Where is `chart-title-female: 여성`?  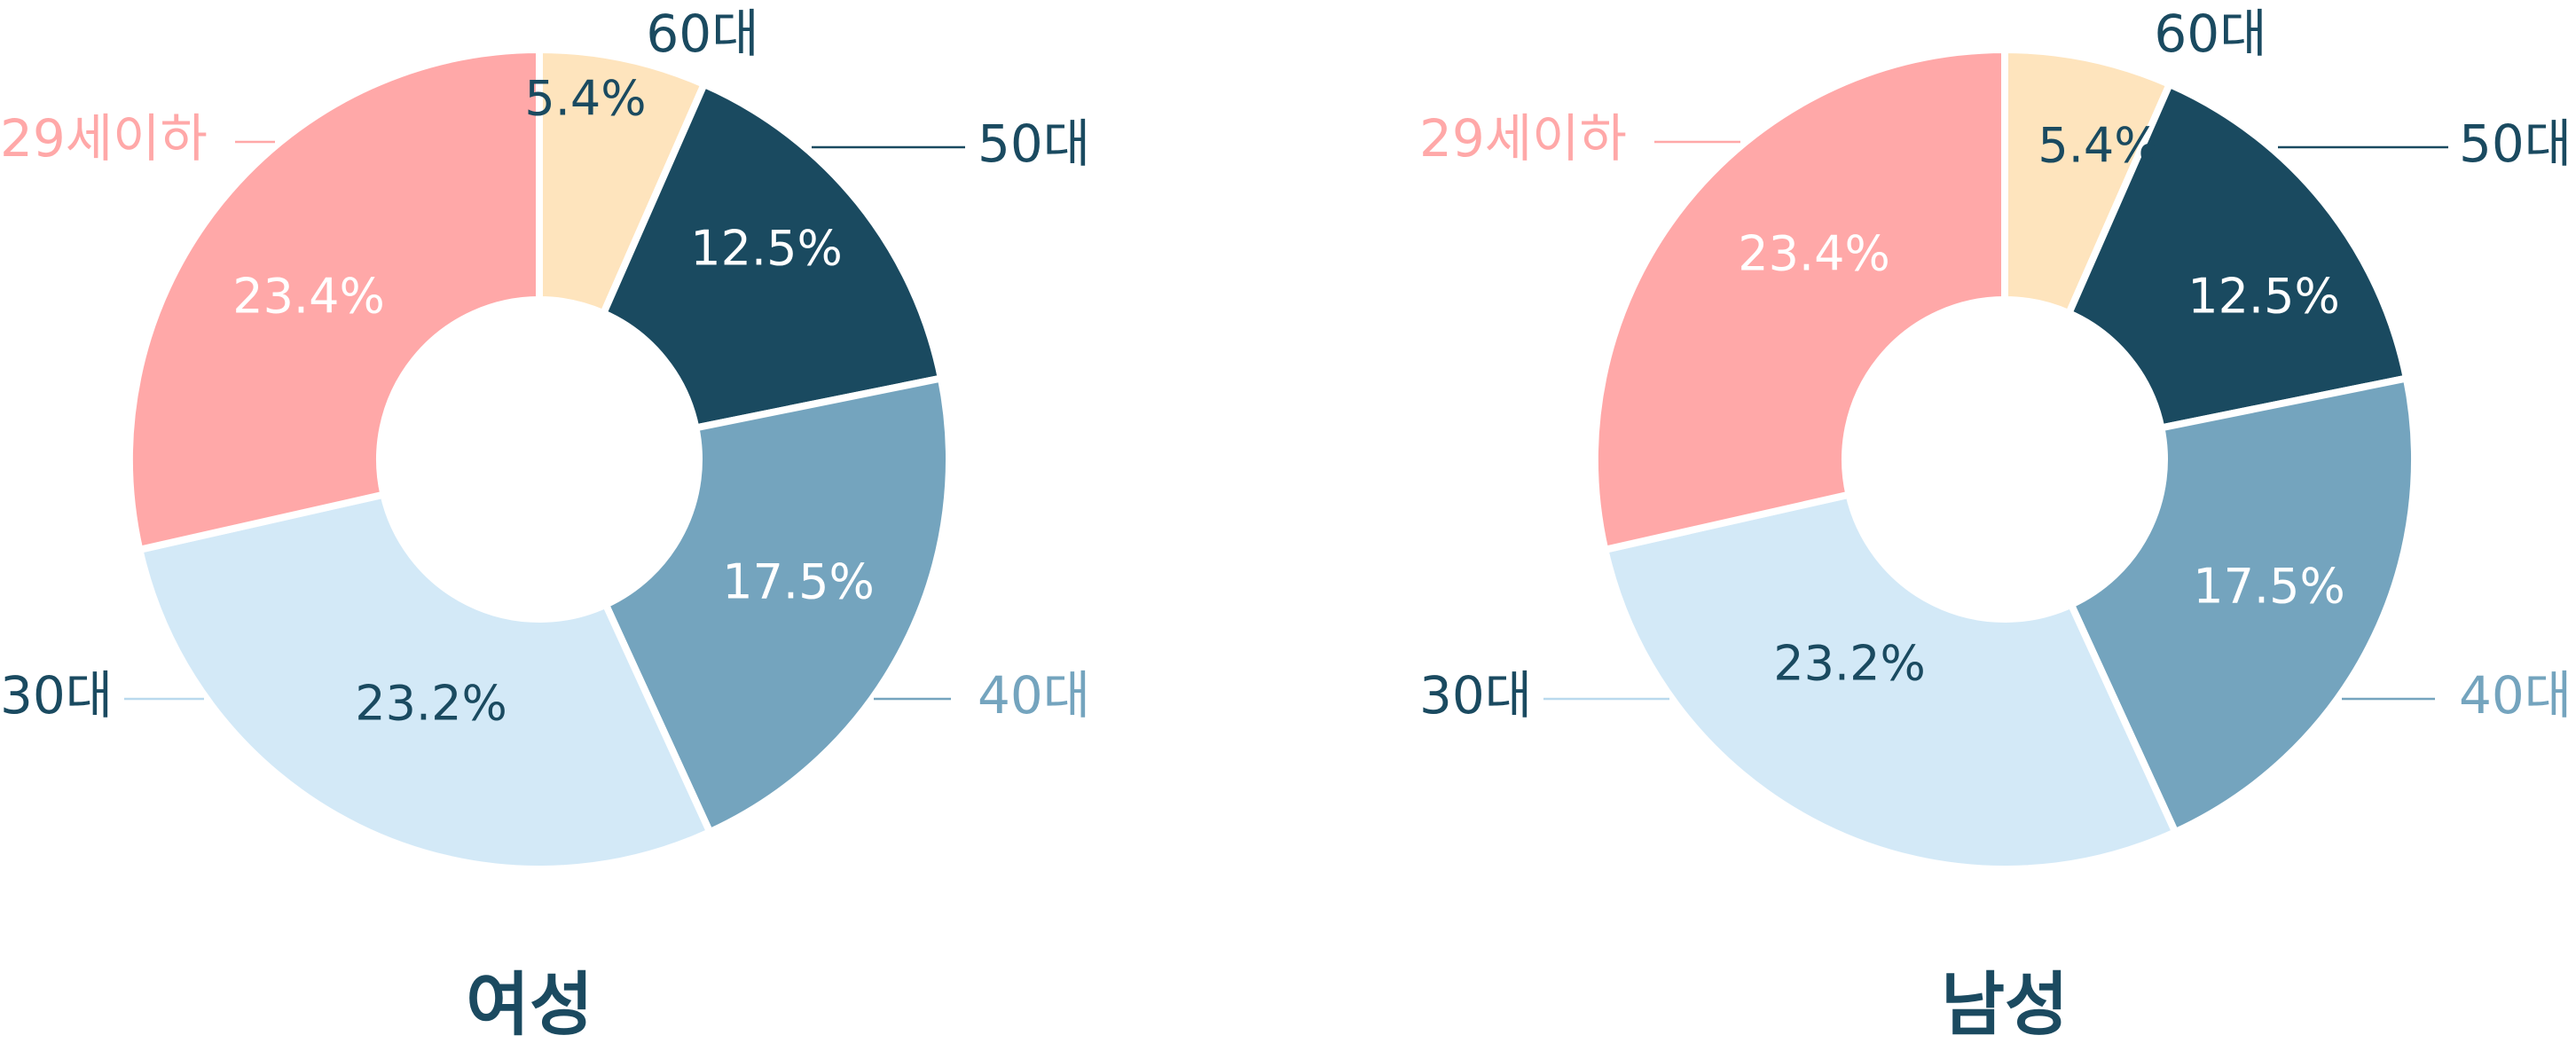
chart-title-female: 여성 is located at coordinates (529, 1005).